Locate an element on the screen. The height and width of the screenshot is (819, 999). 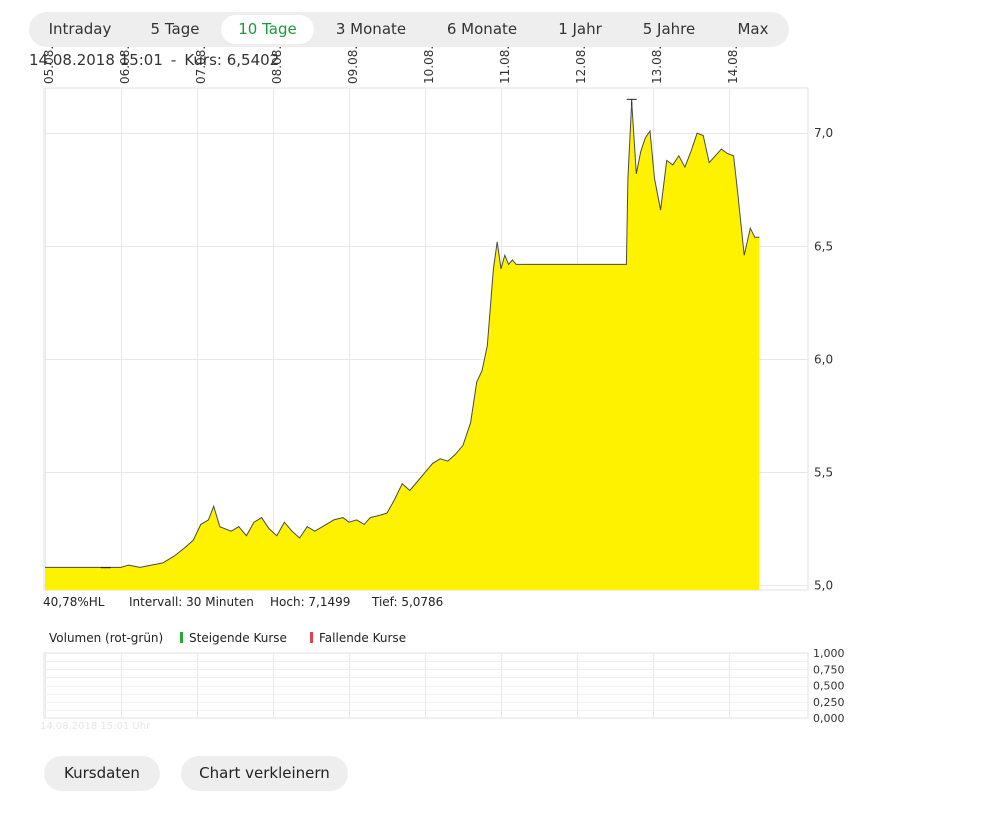
x-tick-label: 09.08. is located at coordinates (353, 65).